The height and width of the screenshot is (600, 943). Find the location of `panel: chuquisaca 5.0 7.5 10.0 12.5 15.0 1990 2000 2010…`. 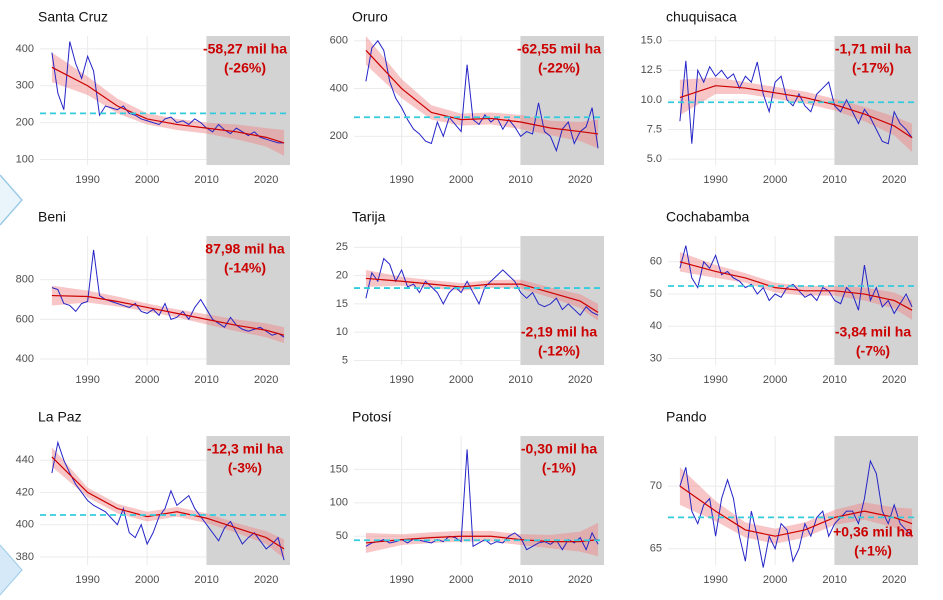

panel: chuquisaca 5.0 7.5 10.0 12.5 15.0 1990 2000 2010… is located at coordinates (779, 97).